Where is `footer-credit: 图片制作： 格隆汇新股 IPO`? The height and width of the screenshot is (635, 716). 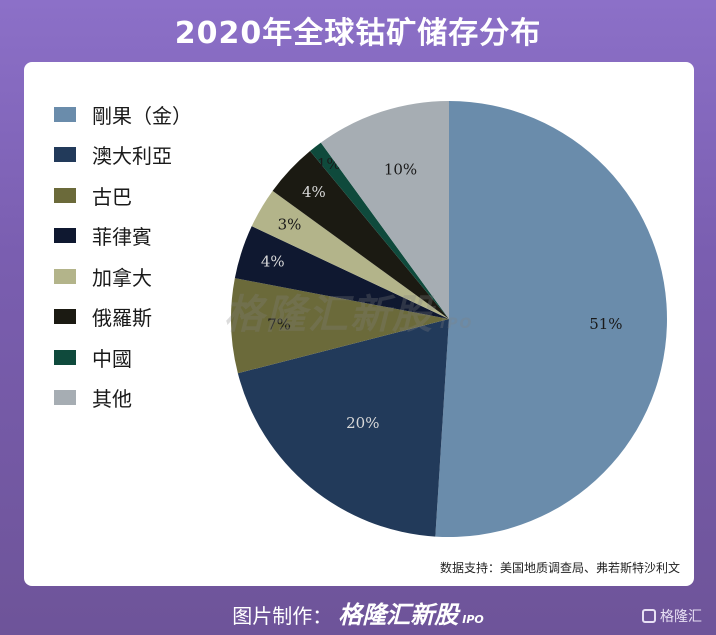
footer-credit: 图片制作： 格隆汇新股 IPO is located at coordinates (358, 612).